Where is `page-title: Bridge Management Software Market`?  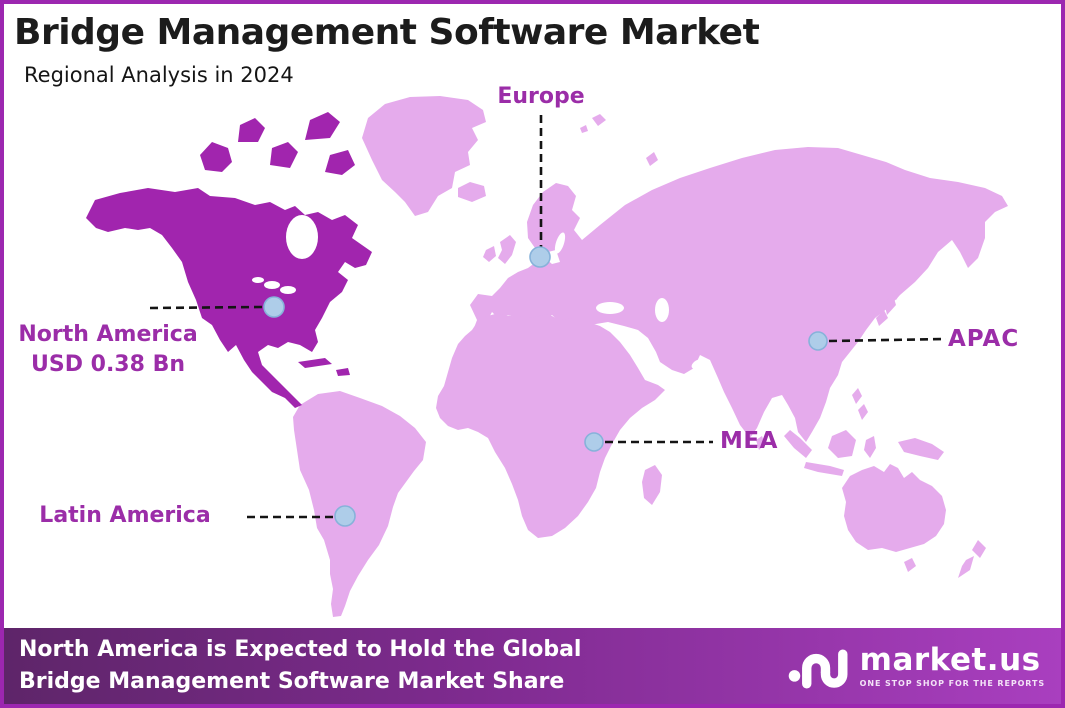
page-title: Bridge Management Software Market is located at coordinates (387, 32).